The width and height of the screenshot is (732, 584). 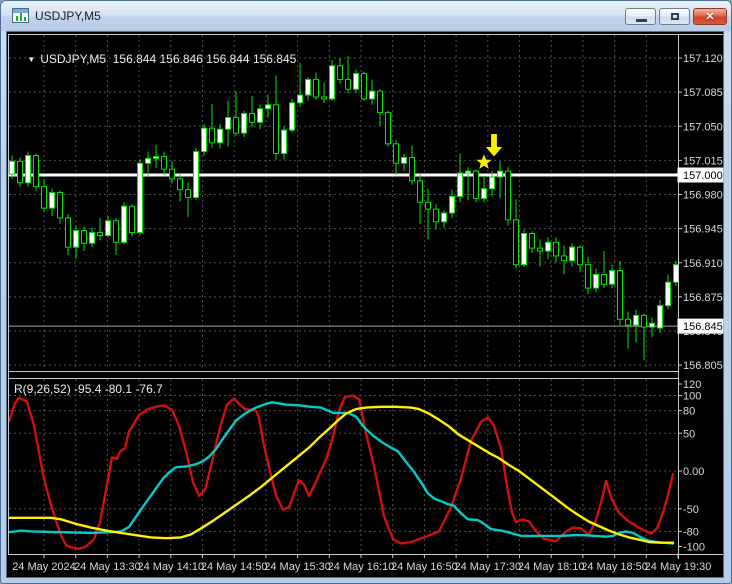 What do you see at coordinates (20, 15) in the screenshot?
I see `chart-window-icon` at bounding box center [20, 15].